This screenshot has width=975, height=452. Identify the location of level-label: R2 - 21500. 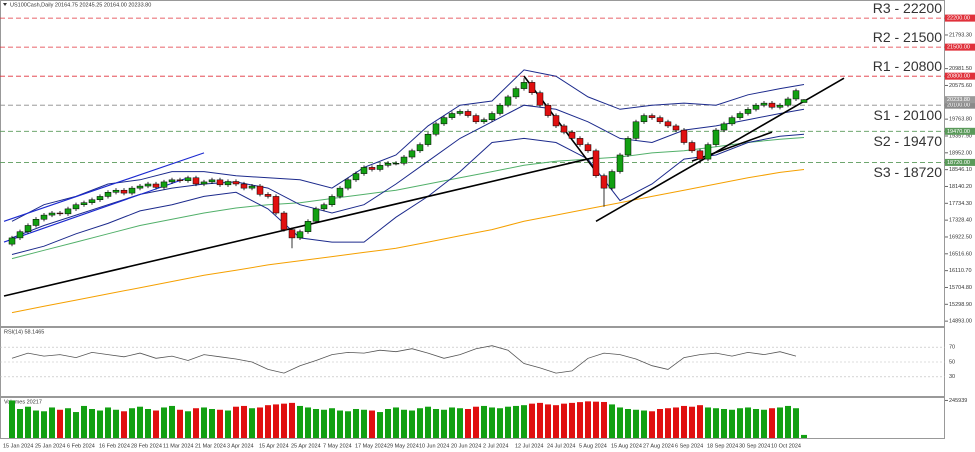
(907, 37).